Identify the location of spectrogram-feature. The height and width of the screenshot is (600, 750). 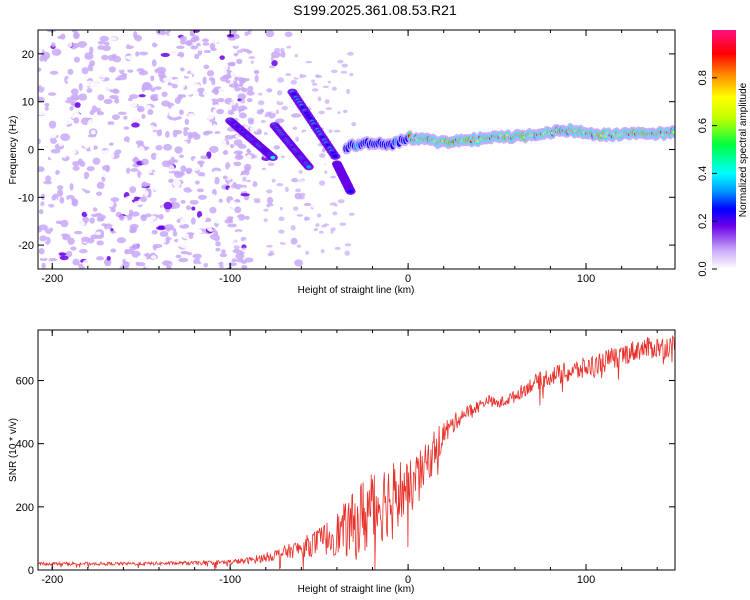
(335, 156).